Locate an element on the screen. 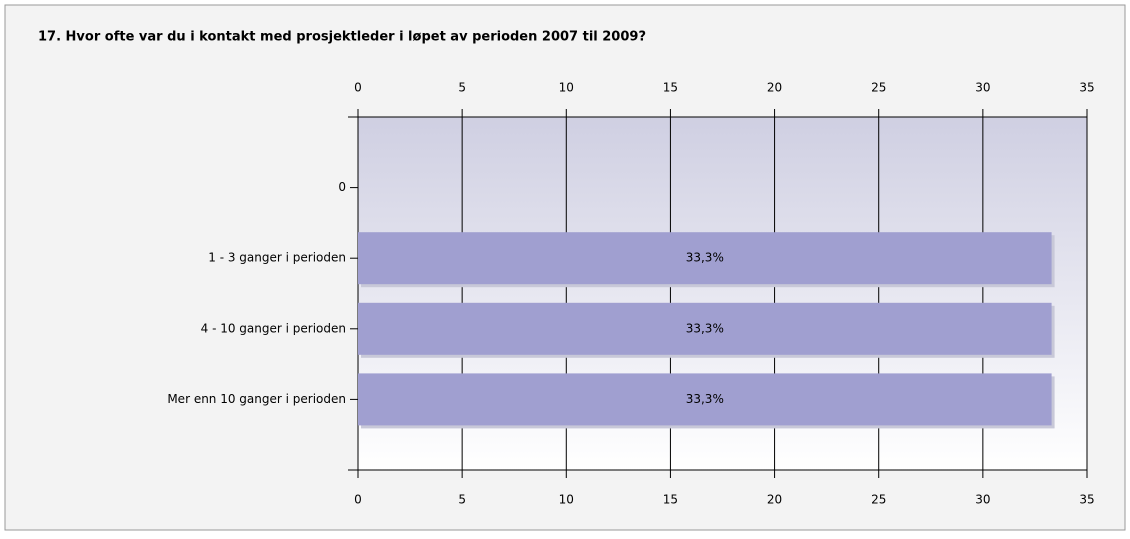 This screenshot has height=539, width=1130. x-tick-label-bottom: 35 is located at coordinates (1086, 500).